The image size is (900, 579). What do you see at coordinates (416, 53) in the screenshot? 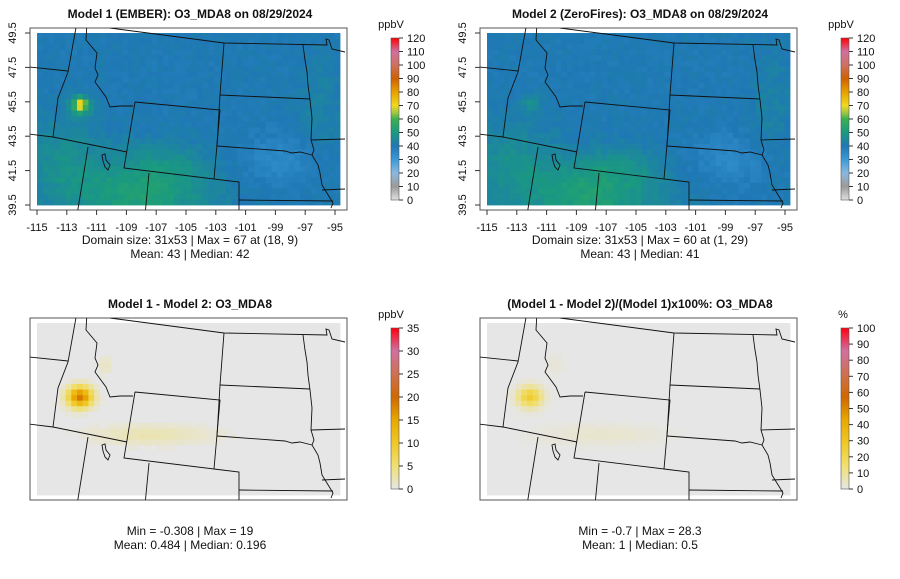
I see `colorbar-tick-label: 110` at bounding box center [416, 53].